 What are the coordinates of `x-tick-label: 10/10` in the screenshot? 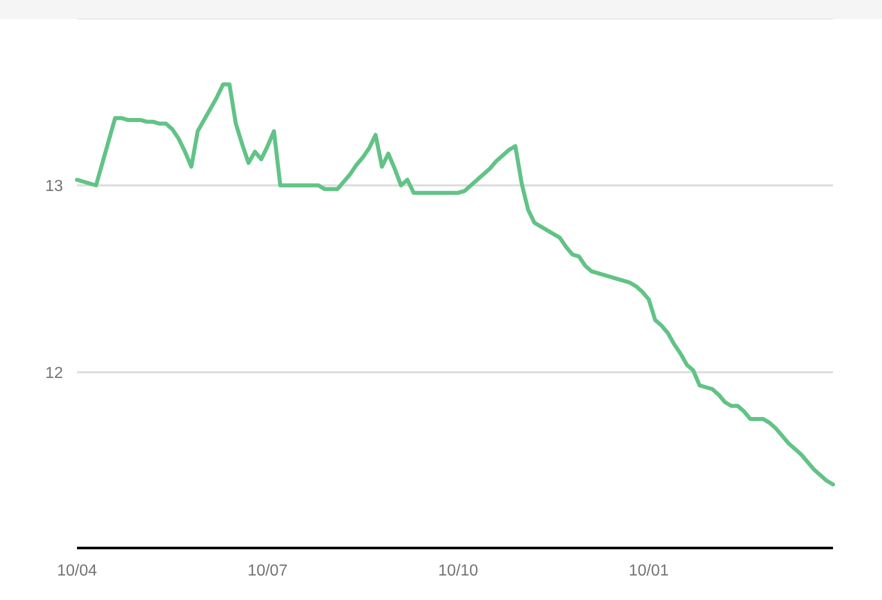 It's located at (458, 571).